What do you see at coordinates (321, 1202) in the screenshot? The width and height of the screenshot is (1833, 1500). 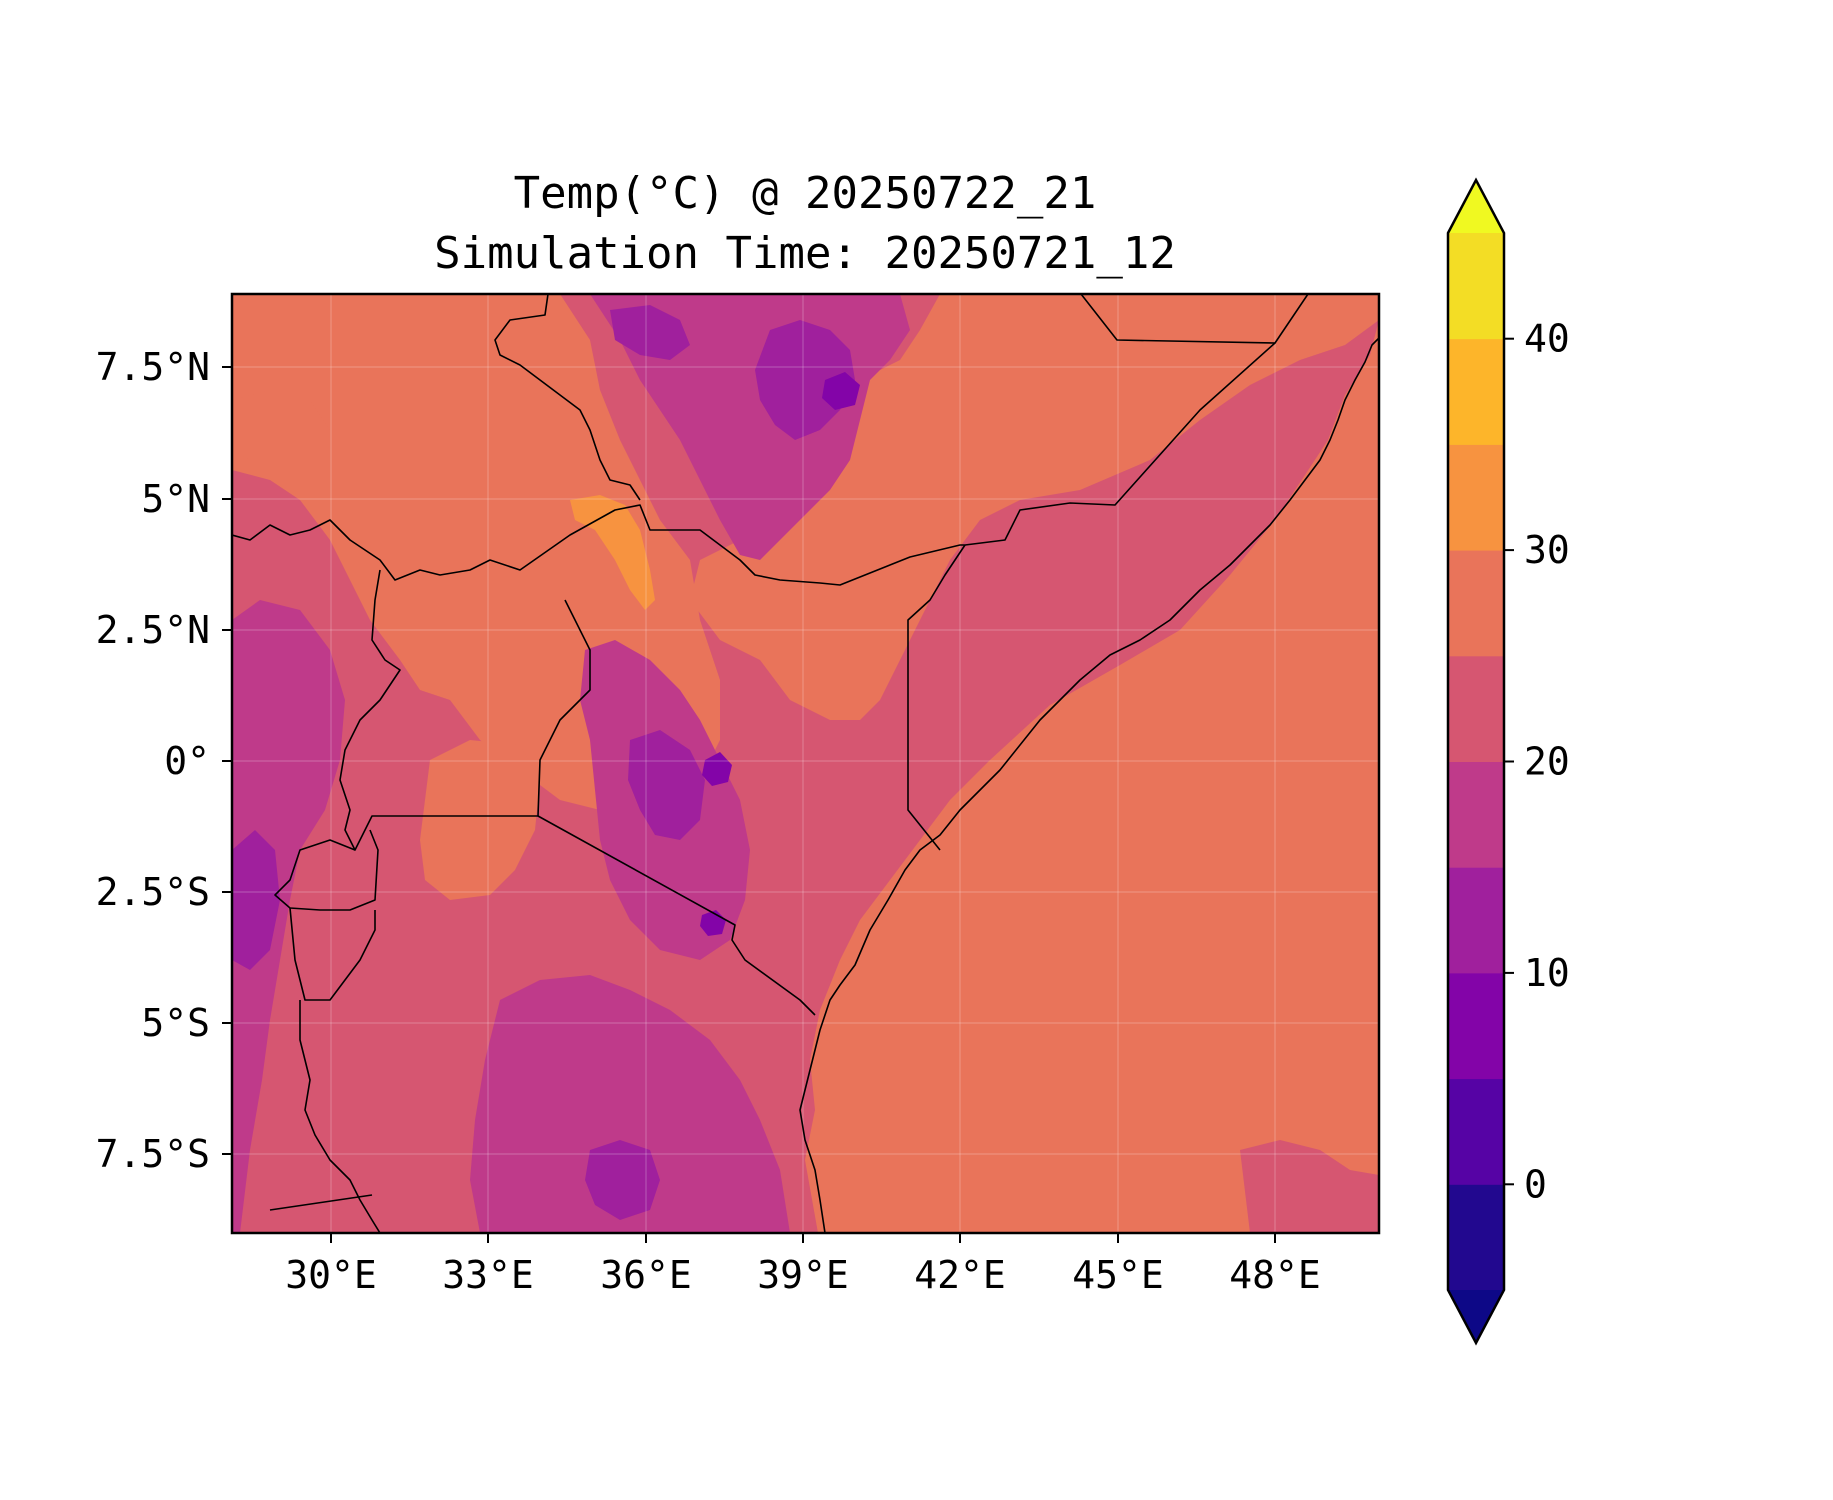 I see `border-south` at bounding box center [321, 1202].